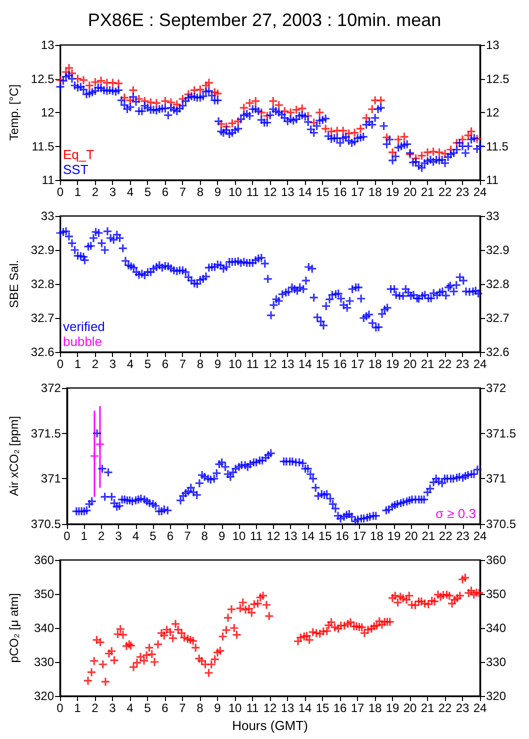 The width and height of the screenshot is (529, 739). What do you see at coordinates (498, 79) in the screenshot?
I see `y2-tick-label: 12.5` at bounding box center [498, 79].